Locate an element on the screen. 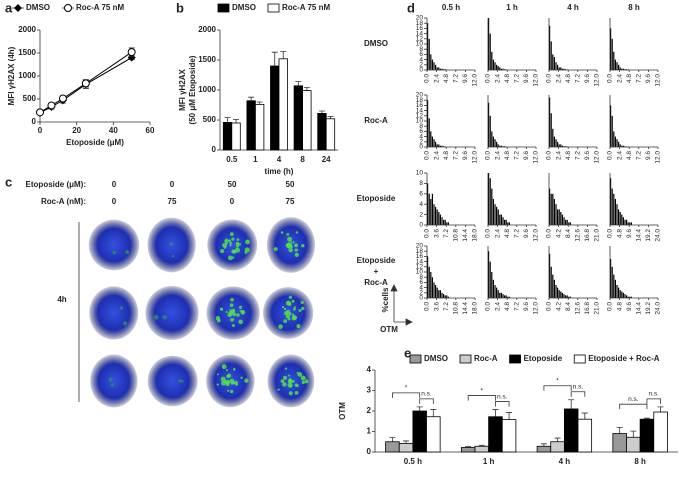 Image resolution: width=685 pixels, height=481 pixels. condition-value: 50 is located at coordinates (232, 184).